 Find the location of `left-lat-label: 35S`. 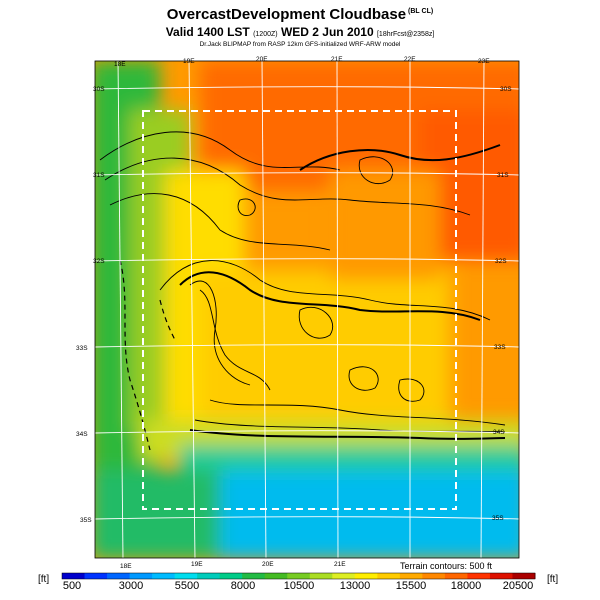

left-lat-label: 35S is located at coordinates (86, 520).